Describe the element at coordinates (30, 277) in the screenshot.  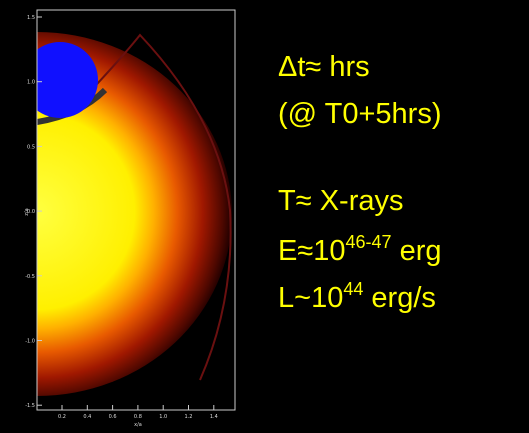
I see `y-tick-label: -0.5` at that location.